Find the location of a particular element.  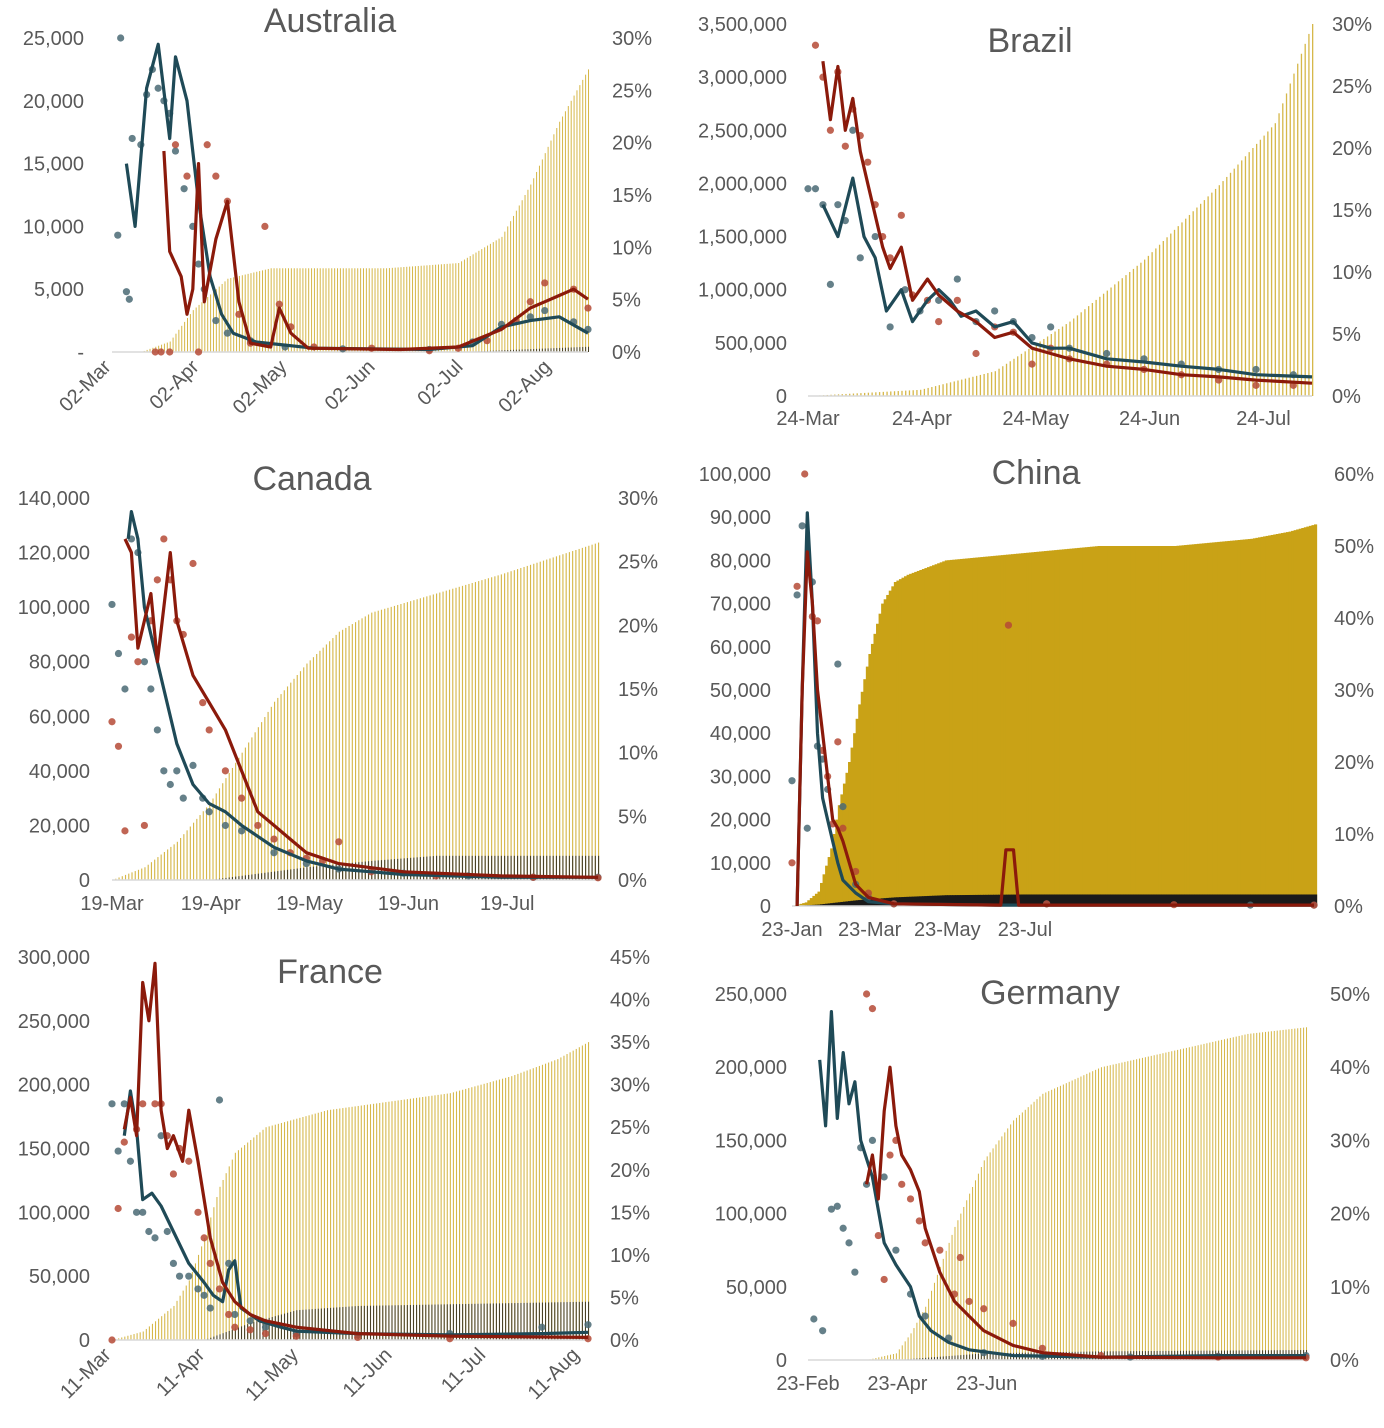

y-left-tick-label: 3,500,000 is located at coordinates (742, 25).